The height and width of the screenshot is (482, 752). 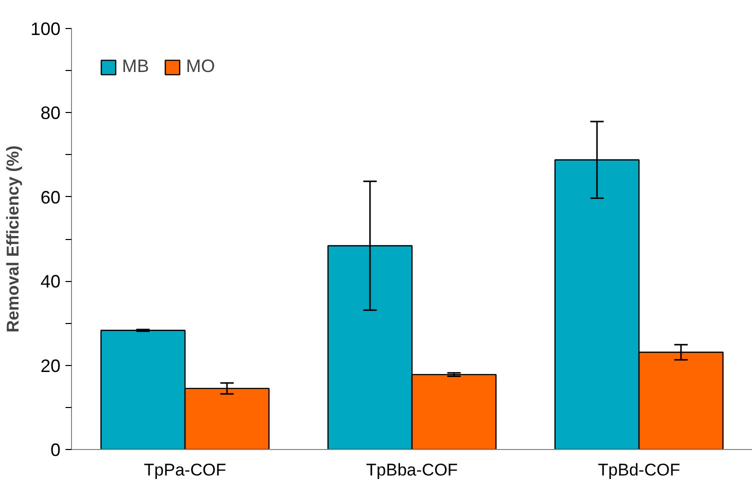 I want to click on y-tick-label: 20, so click(x=50, y=366).